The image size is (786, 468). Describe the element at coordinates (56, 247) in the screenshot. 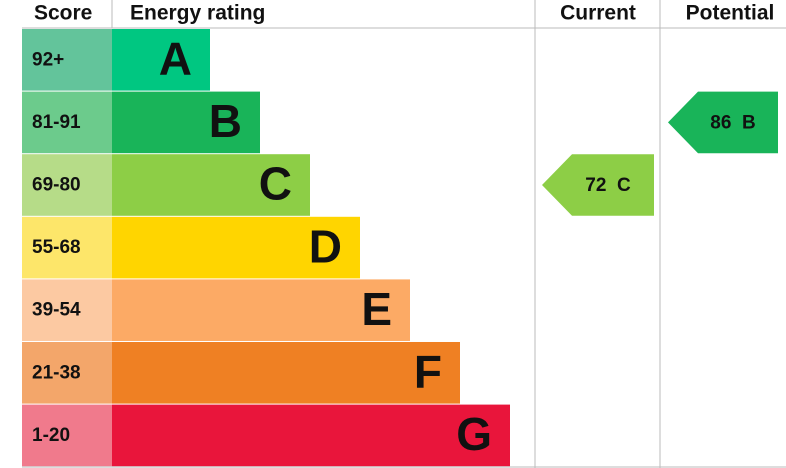

I see `score-label: 55-68` at that location.